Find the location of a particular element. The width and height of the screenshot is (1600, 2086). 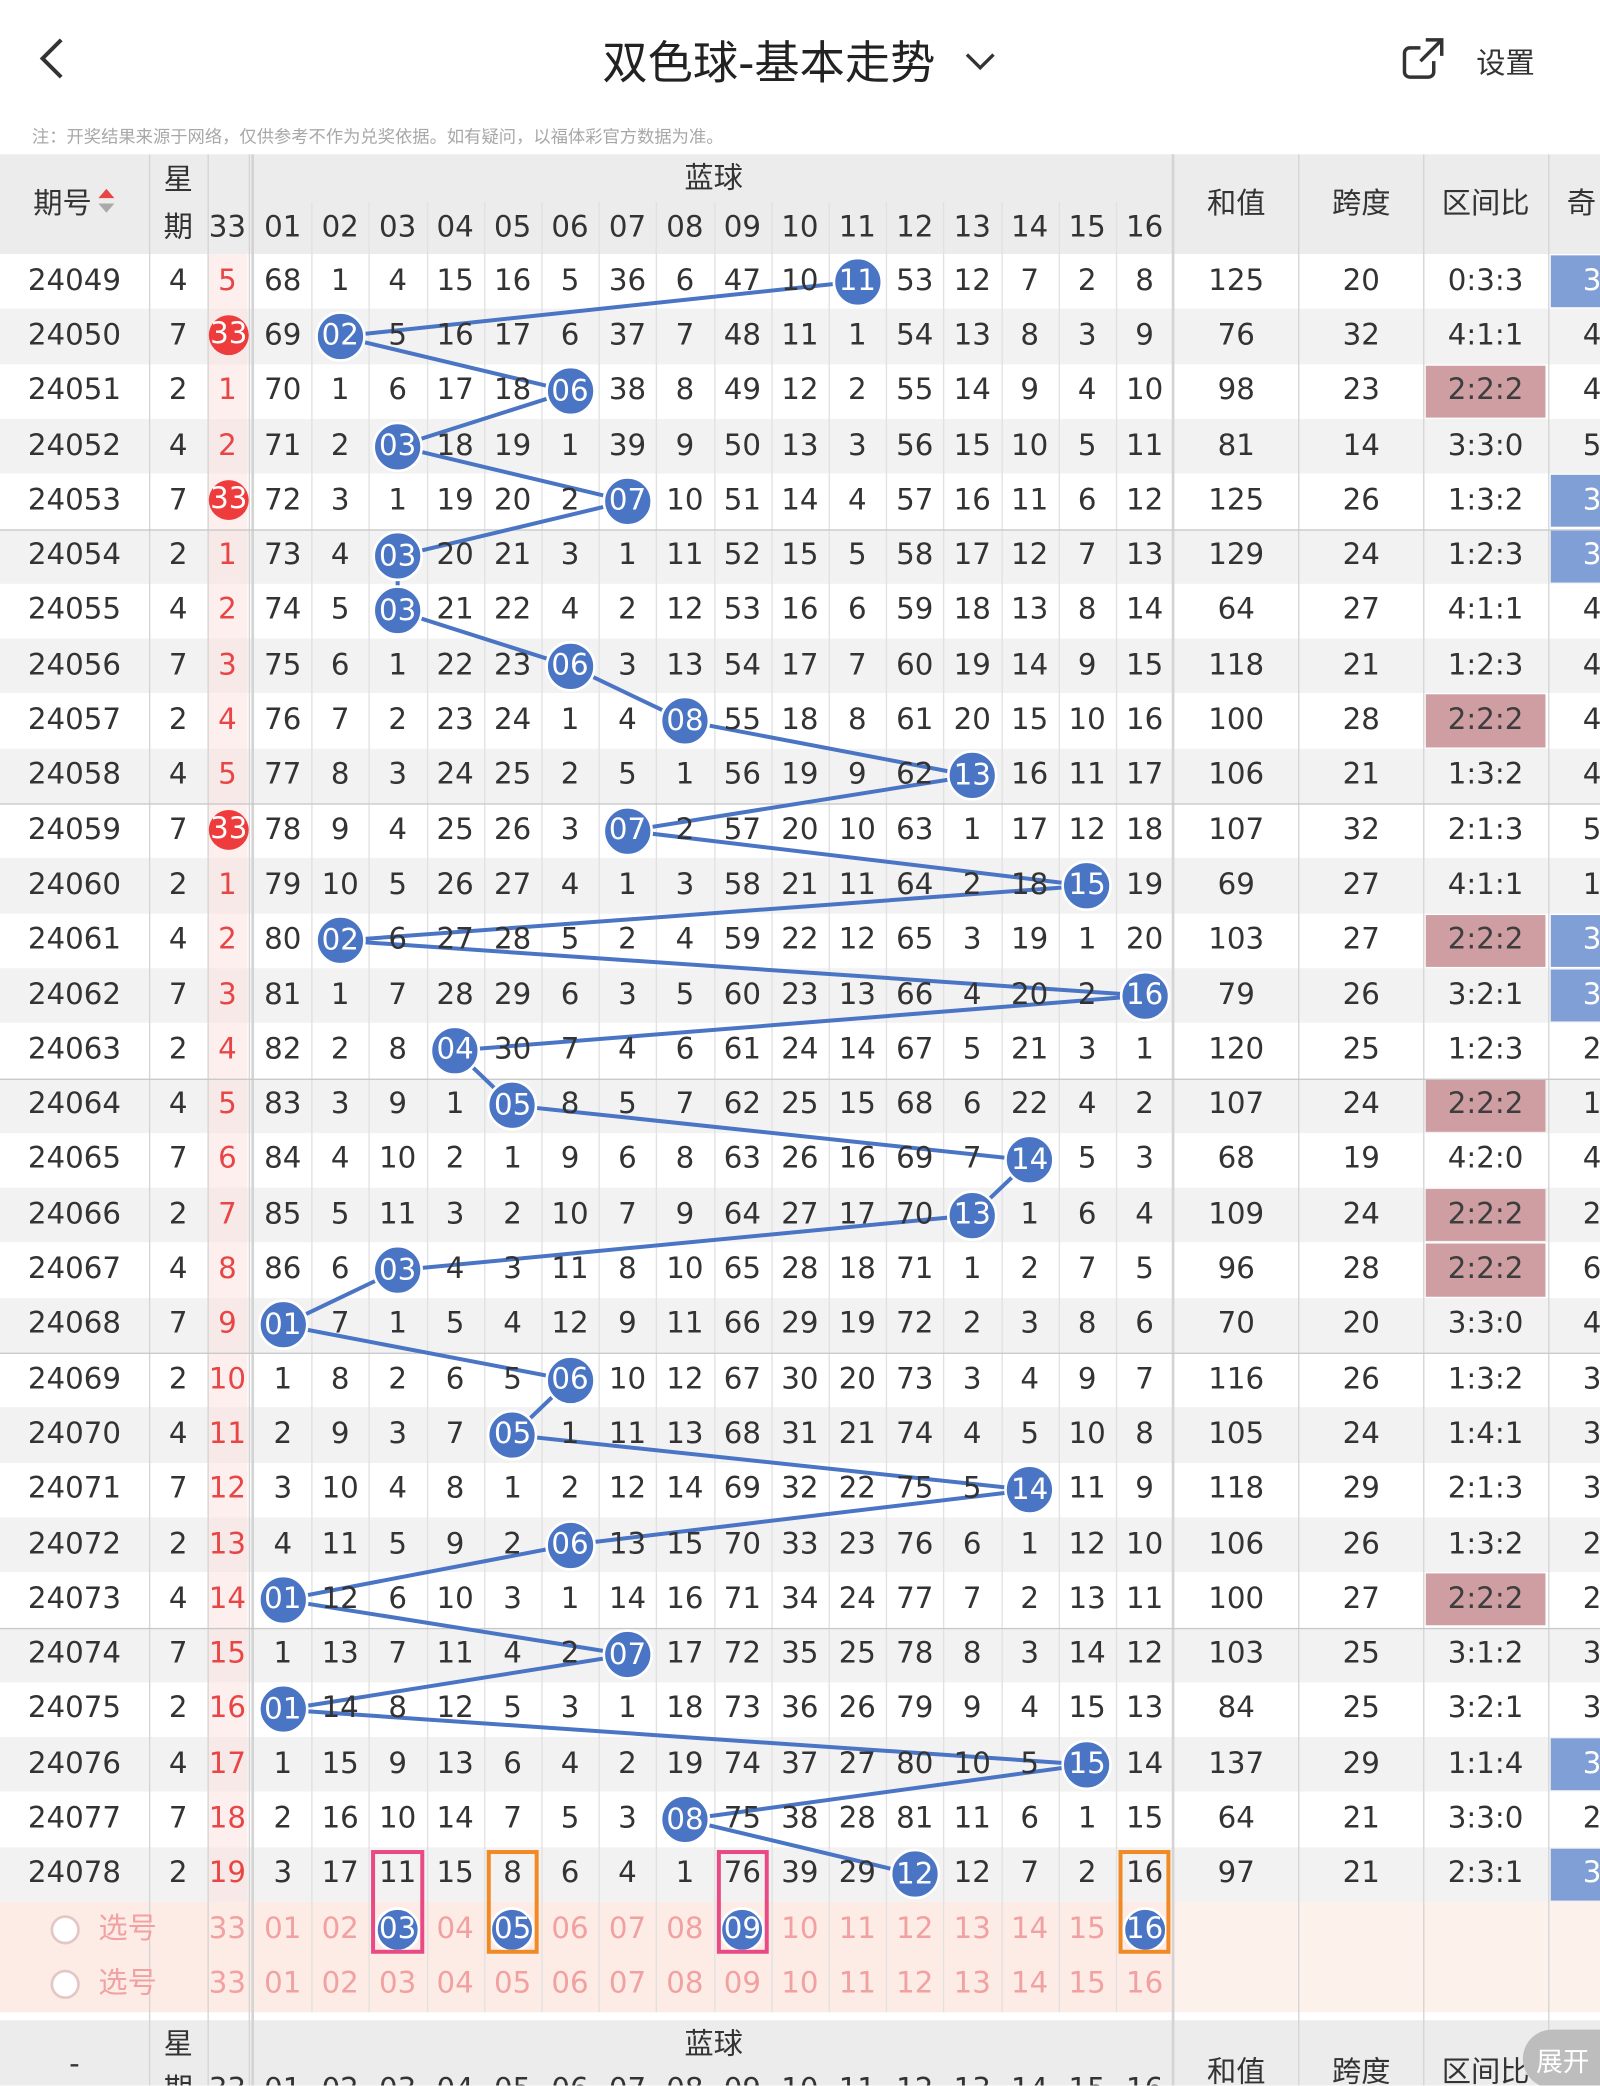

expand-button: 展开 is located at coordinates (1561, 2057).